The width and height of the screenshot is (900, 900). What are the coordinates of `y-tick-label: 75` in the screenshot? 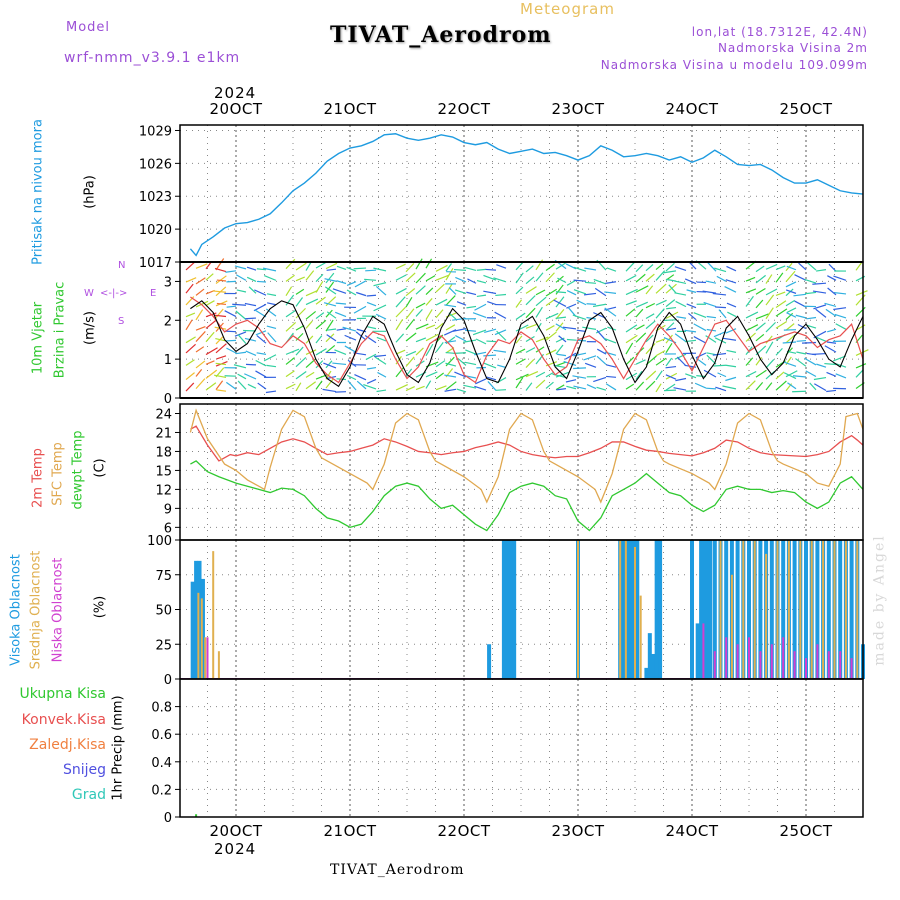 It's located at (163, 576).